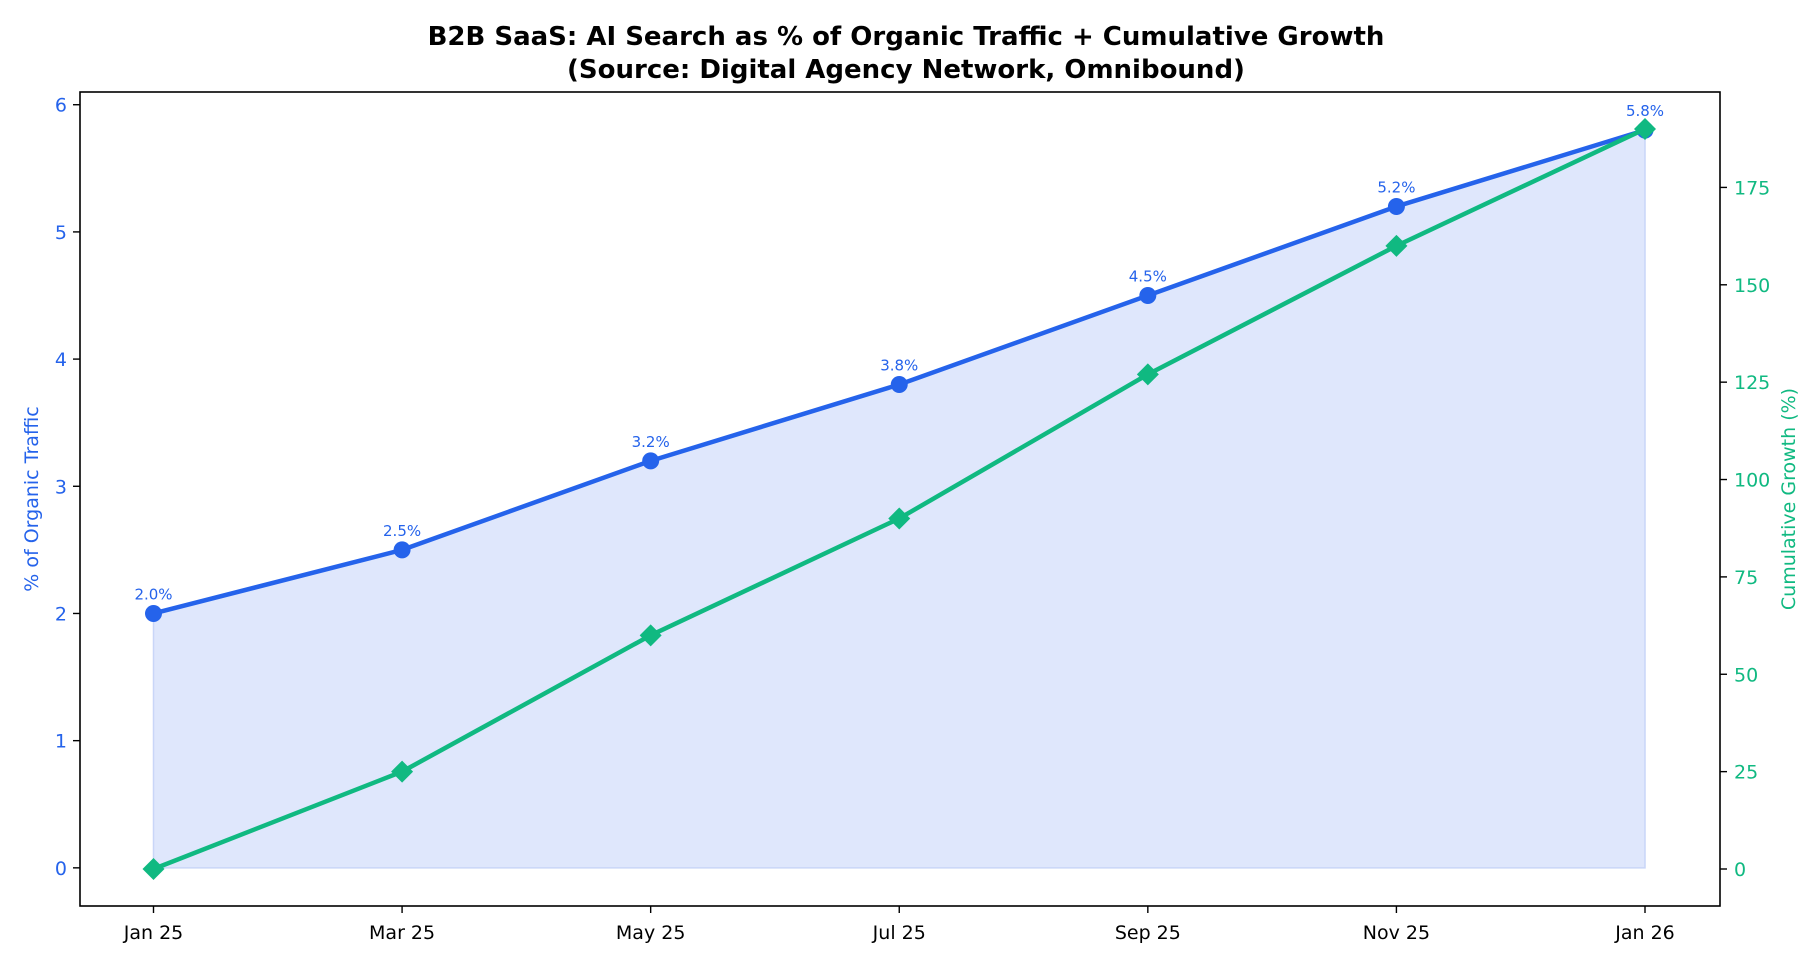  What do you see at coordinates (1752, 481) in the screenshot?
I see `y-right-tick-label: 100` at bounding box center [1752, 481].